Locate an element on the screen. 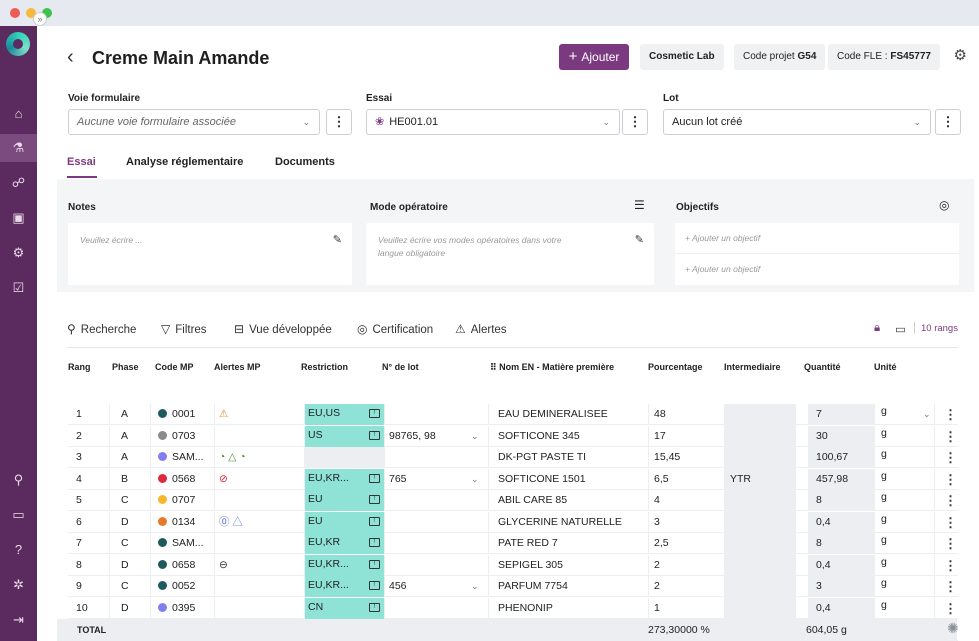 This screenshot has width=979, height=641. nom-cell: PATE RED 7 is located at coordinates (528, 543).